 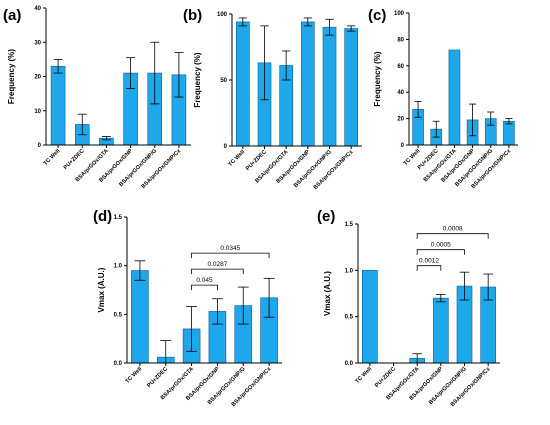 I want to click on y-tick-label: 10, so click(x=37, y=112).